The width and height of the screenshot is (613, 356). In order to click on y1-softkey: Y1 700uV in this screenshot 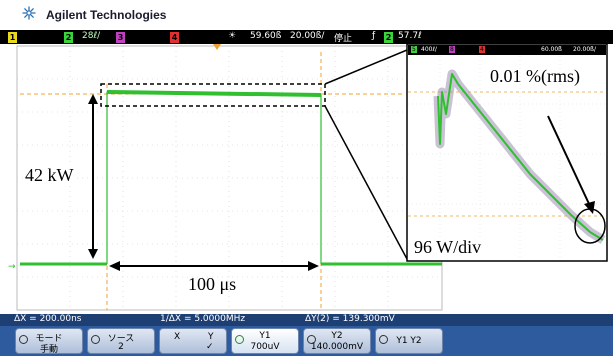, I will do `click(265, 341)`.